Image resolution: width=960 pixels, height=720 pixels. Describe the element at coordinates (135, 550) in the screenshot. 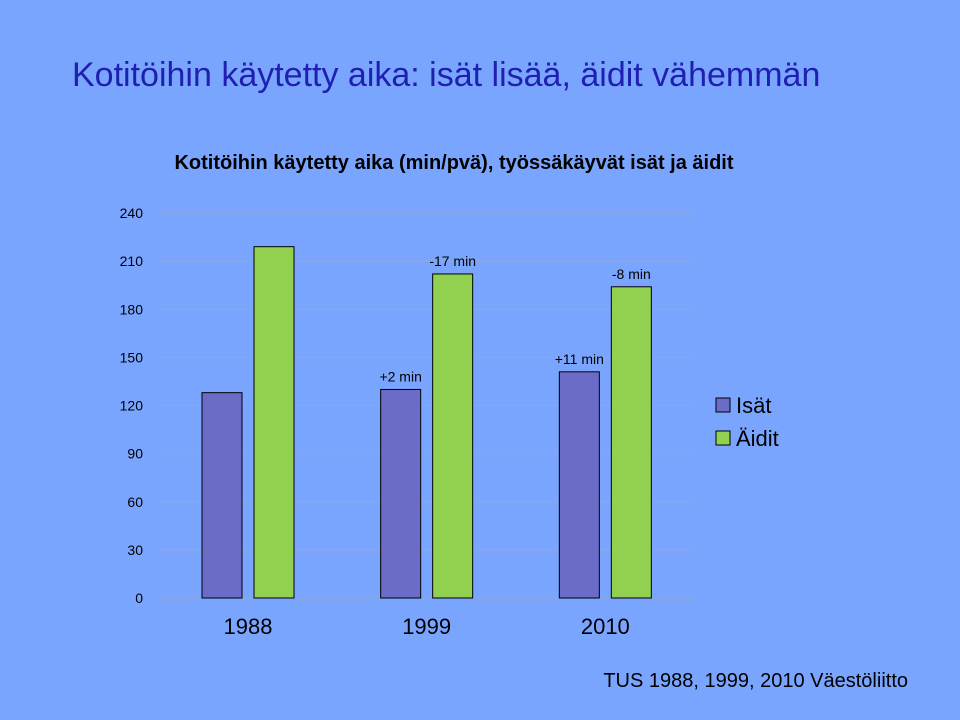

I see `y-tick-label: 30` at that location.